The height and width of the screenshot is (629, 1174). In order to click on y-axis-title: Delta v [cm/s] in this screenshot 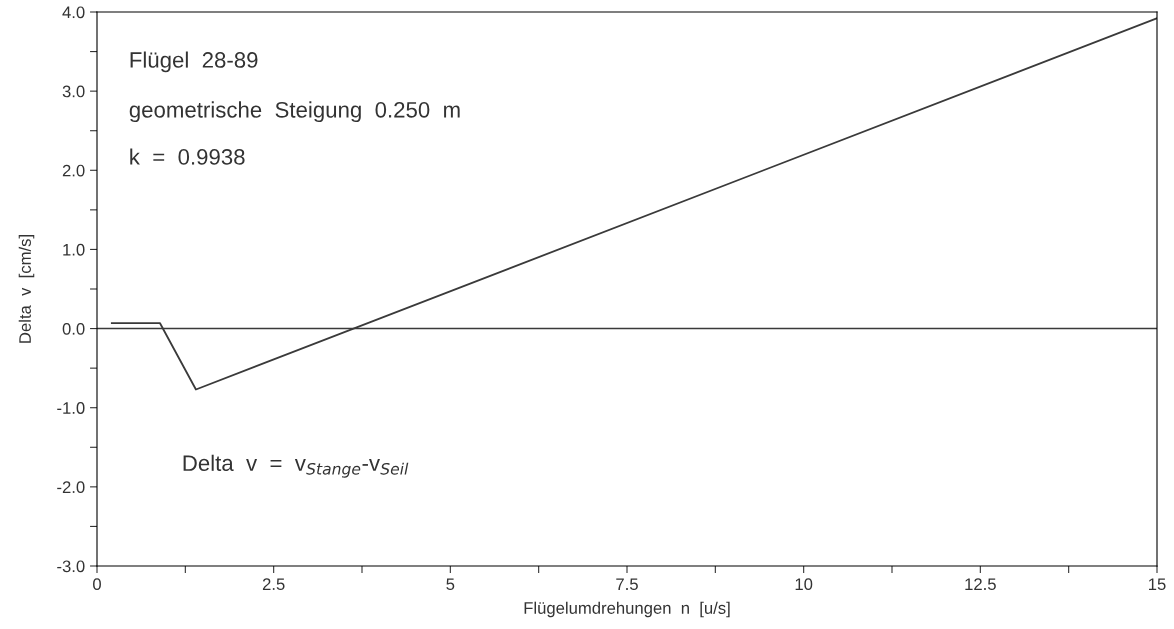, I will do `click(26, 289)`.